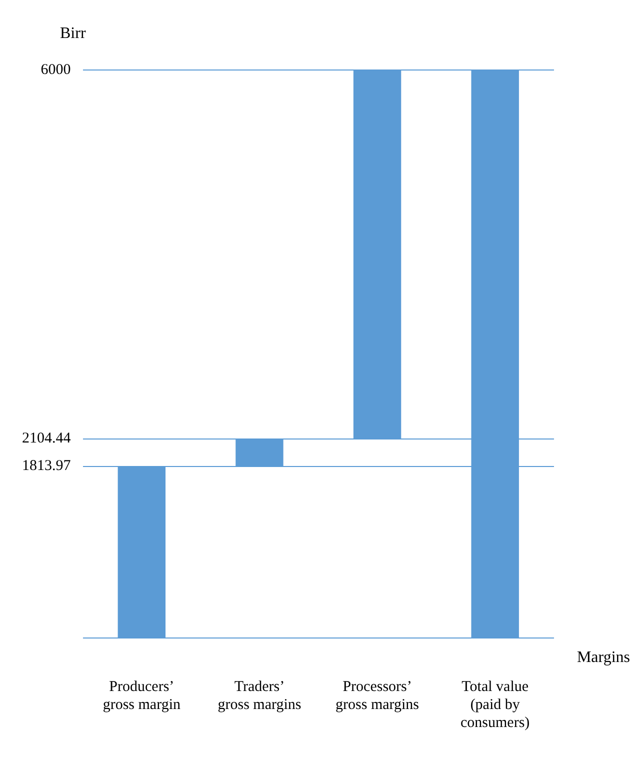 This screenshot has width=634, height=782. I want to click on y-tick-label: 1813.97, so click(47, 466).